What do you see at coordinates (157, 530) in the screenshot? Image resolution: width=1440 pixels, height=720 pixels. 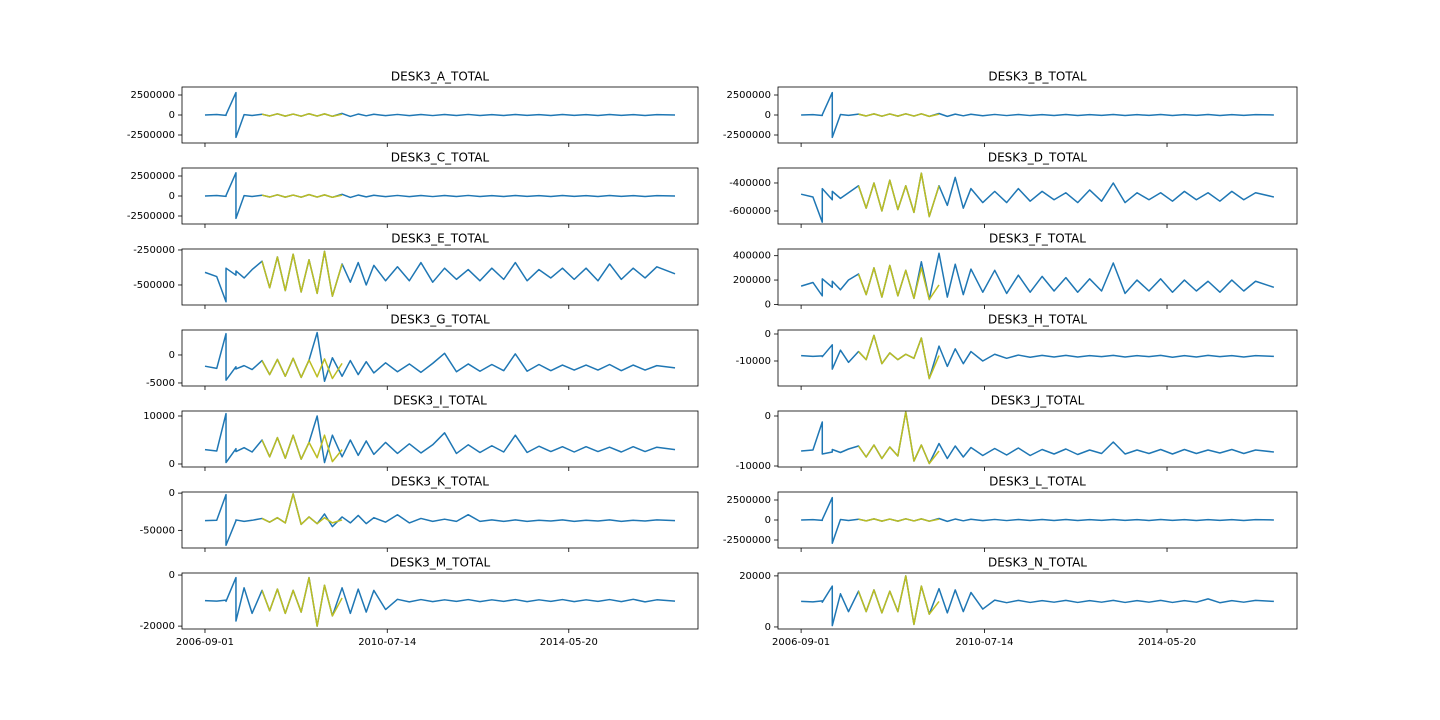 I see `y-tick-label: -50000` at bounding box center [157, 530].